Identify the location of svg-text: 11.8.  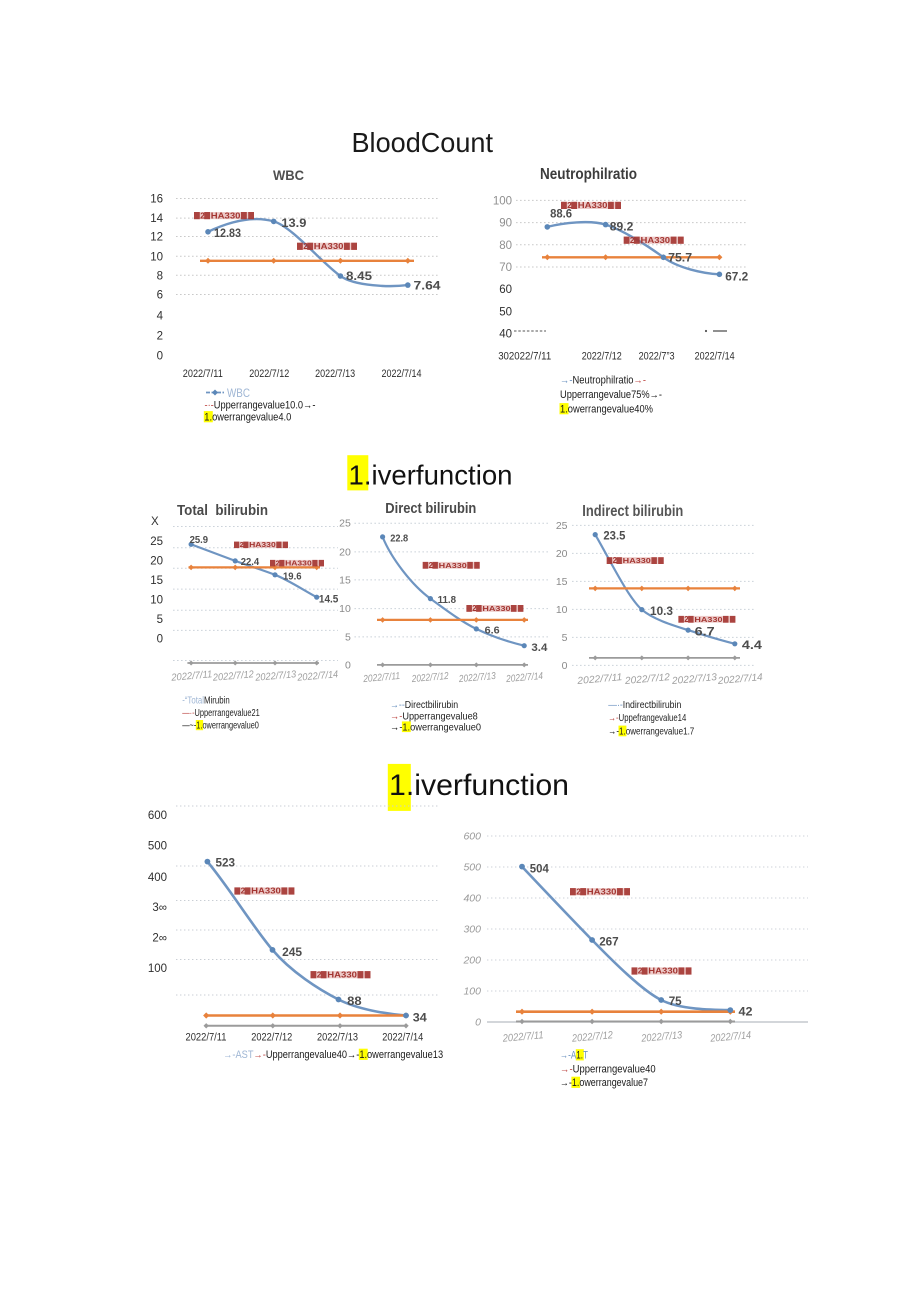
(447, 600).